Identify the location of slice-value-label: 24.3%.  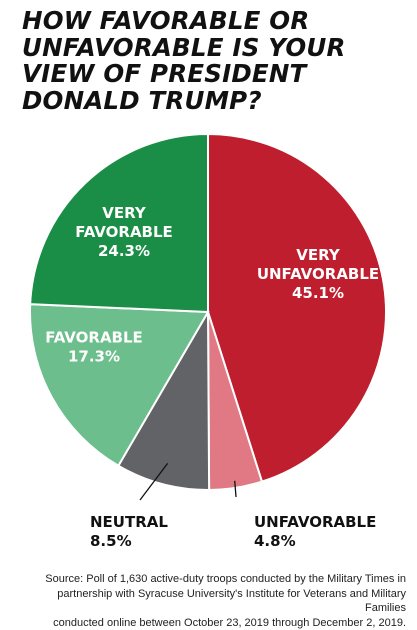
(124, 251).